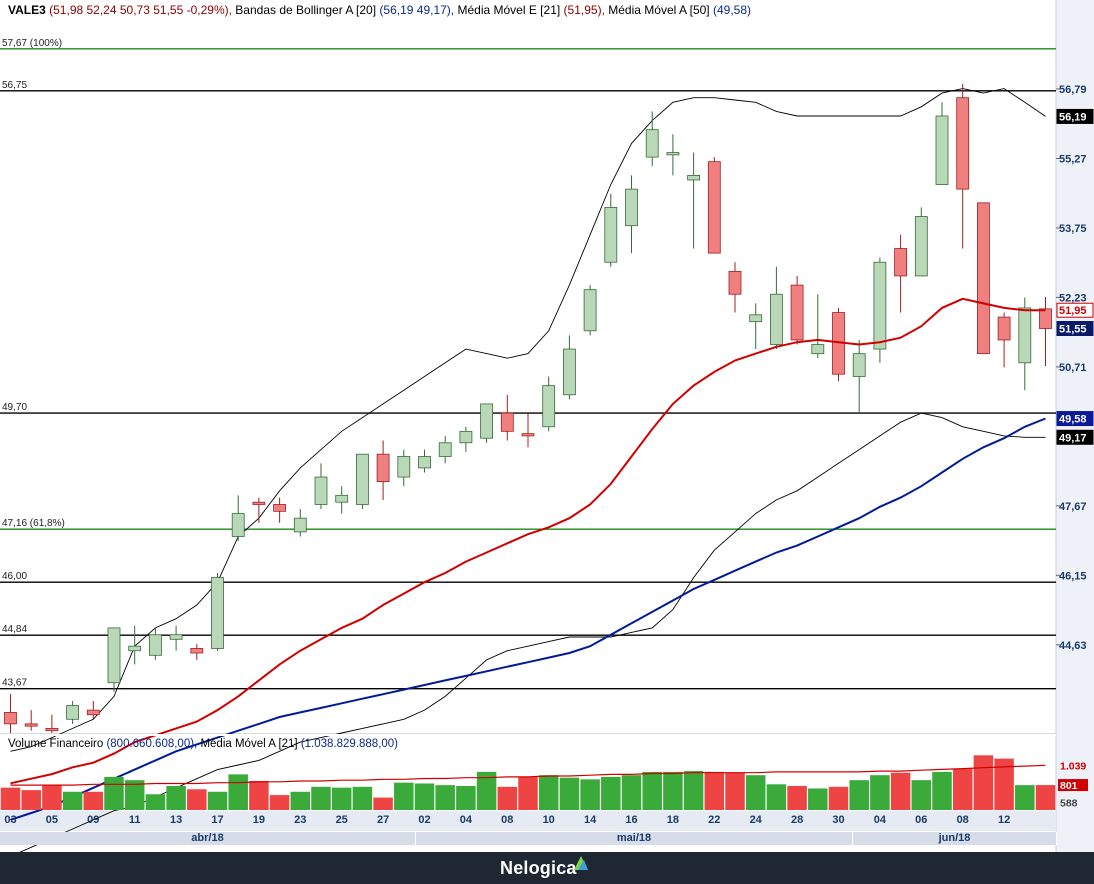 The width and height of the screenshot is (1094, 884). Describe the element at coordinates (756, 820) in the screenshot. I see `x-tick-label: 24` at that location.